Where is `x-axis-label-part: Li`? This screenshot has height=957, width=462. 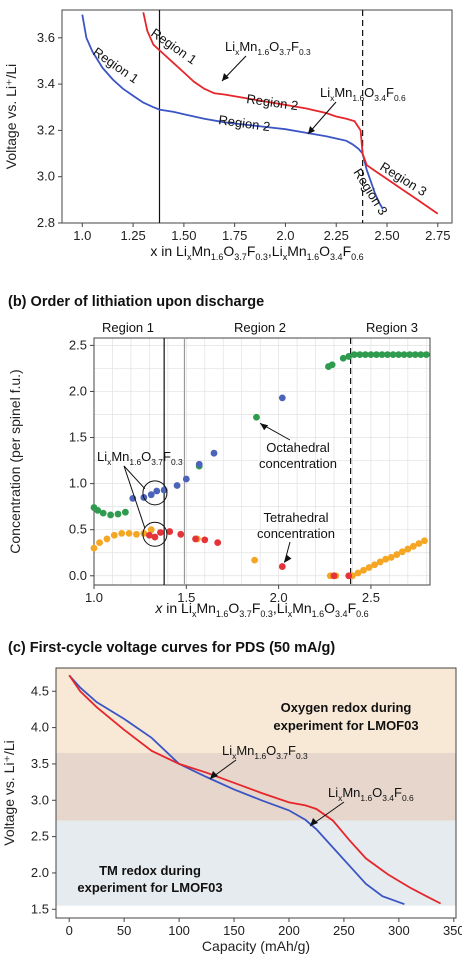
x-axis-label-part: Li is located at coordinates (186, 608).